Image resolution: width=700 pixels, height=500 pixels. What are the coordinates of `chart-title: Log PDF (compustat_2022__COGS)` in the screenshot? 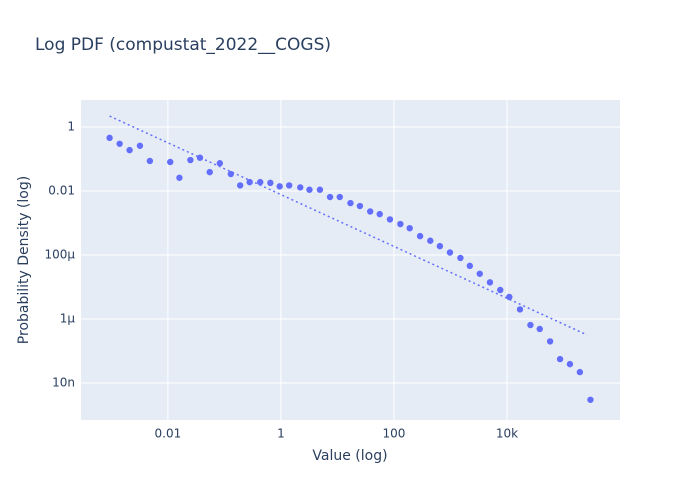 It's located at (183, 45).